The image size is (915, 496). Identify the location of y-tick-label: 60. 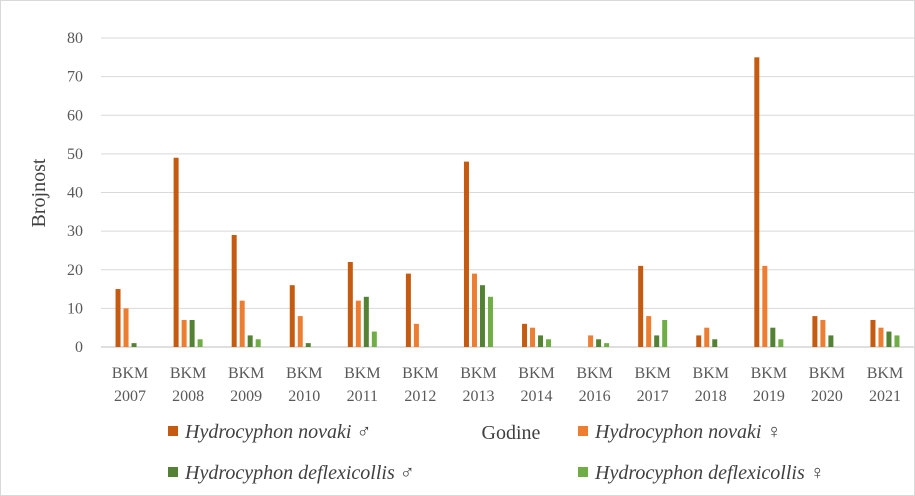
(75, 115).